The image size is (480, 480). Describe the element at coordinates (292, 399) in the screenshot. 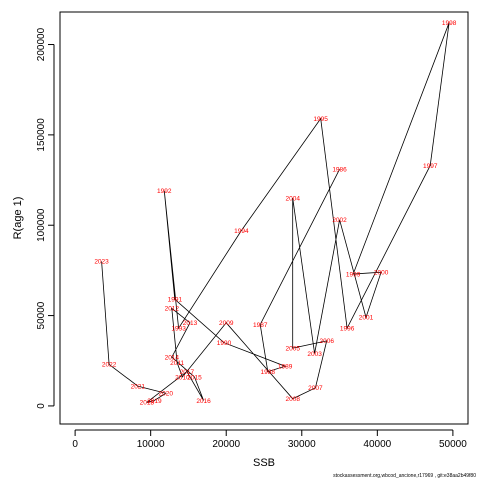

I see `point-label: 2008` at that location.